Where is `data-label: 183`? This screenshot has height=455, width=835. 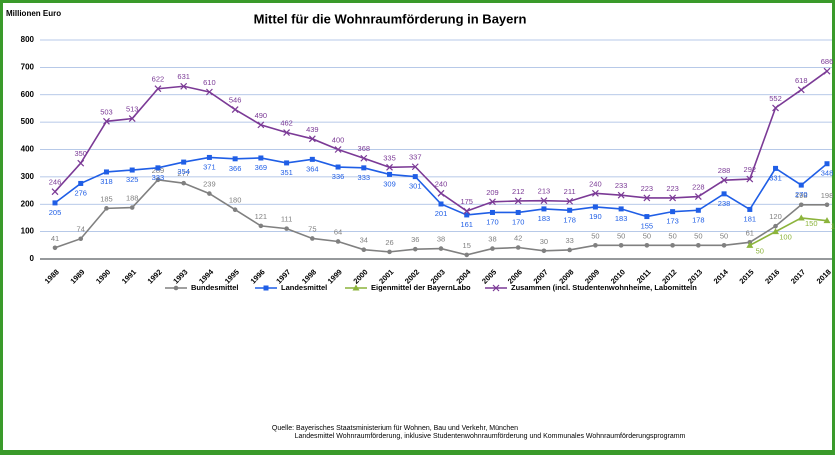 data-label: 183 is located at coordinates (621, 218).